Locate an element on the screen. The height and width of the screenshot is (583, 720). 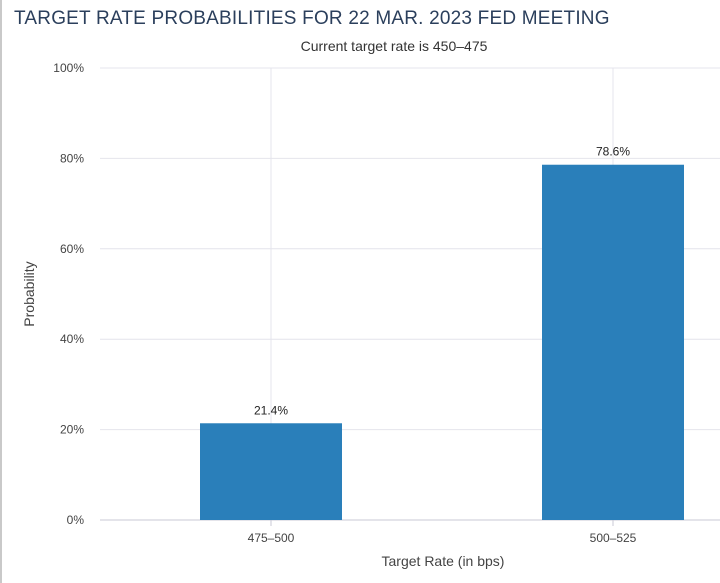
data-label: 21.4% is located at coordinates (271, 410).